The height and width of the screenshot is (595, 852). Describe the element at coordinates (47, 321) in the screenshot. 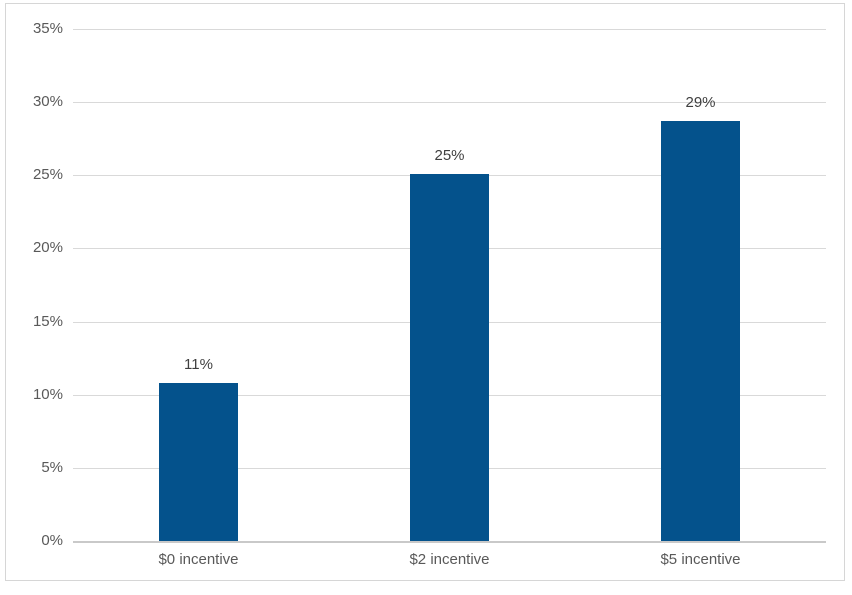

I see `y-axis-tick-label: 15%` at that location.